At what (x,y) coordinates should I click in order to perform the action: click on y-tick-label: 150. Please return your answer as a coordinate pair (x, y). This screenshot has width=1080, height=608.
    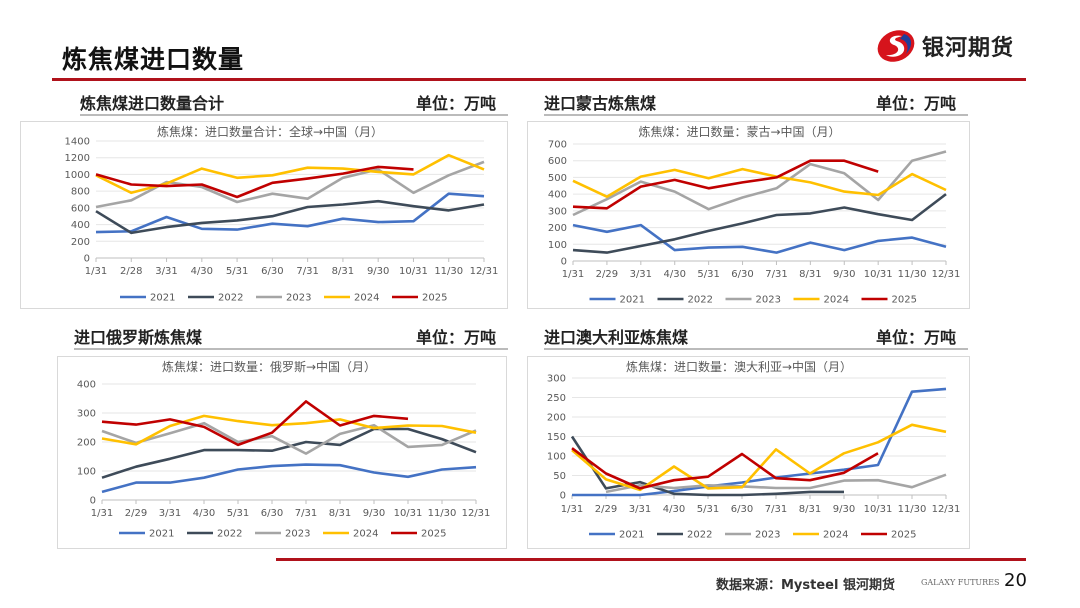
    Looking at the image, I should click on (556, 437).